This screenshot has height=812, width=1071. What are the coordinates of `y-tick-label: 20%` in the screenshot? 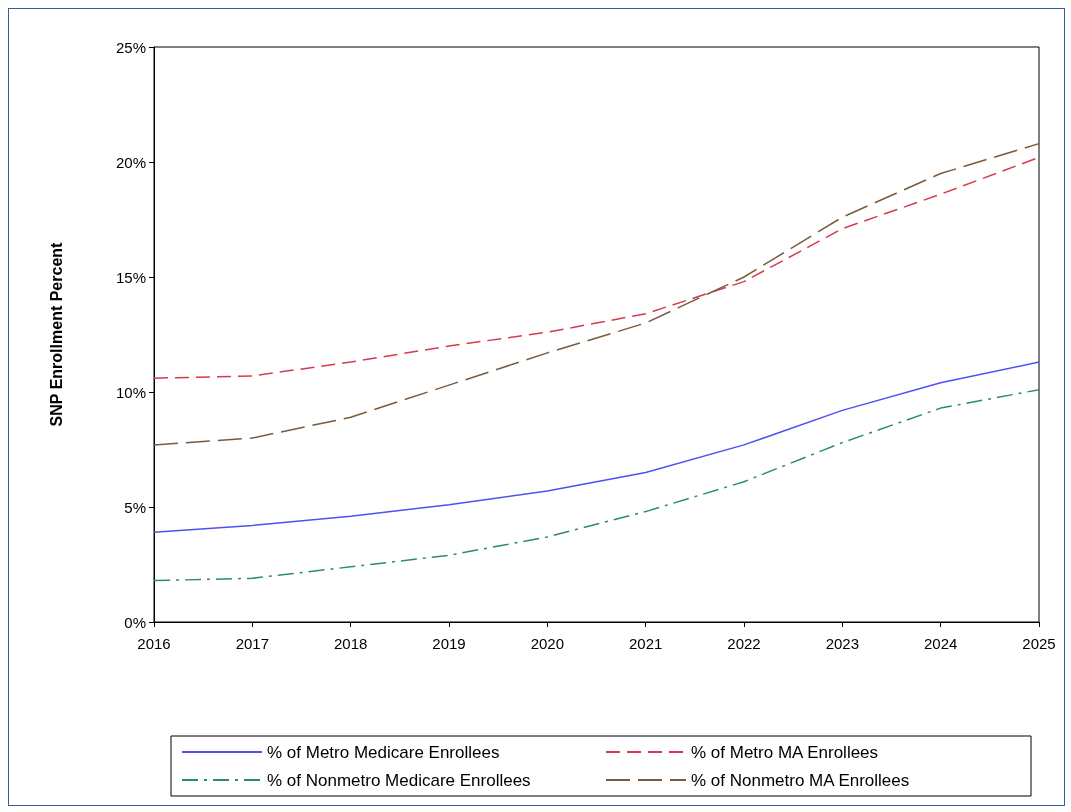 It's located at (130, 162).